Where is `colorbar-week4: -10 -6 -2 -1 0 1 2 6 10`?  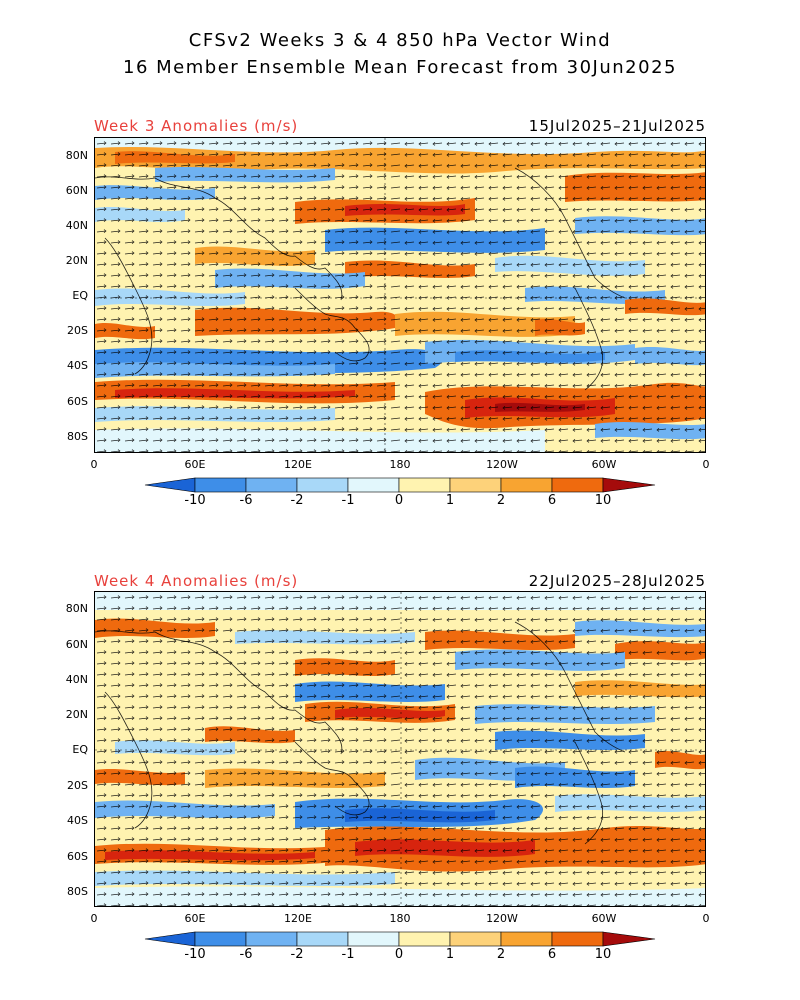 colorbar-week4: -10 -6 -2 -1 0 1 2 6 10 is located at coordinates (400, 946).